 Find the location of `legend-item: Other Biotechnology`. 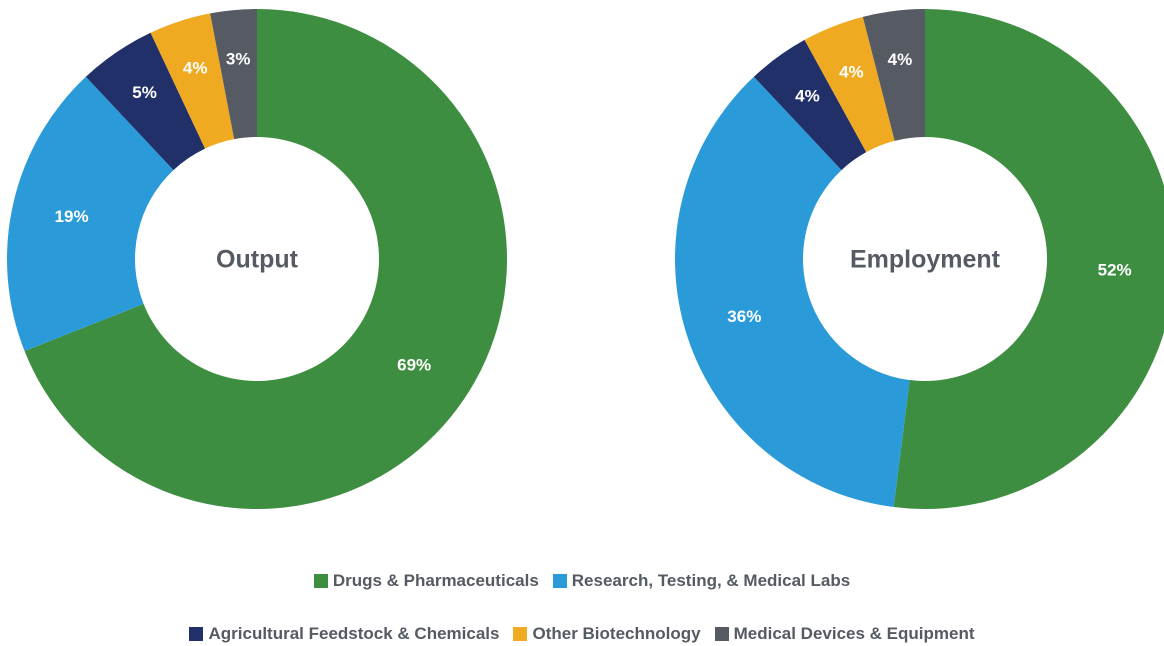

legend-item: Other Biotechnology is located at coordinates (607, 634).